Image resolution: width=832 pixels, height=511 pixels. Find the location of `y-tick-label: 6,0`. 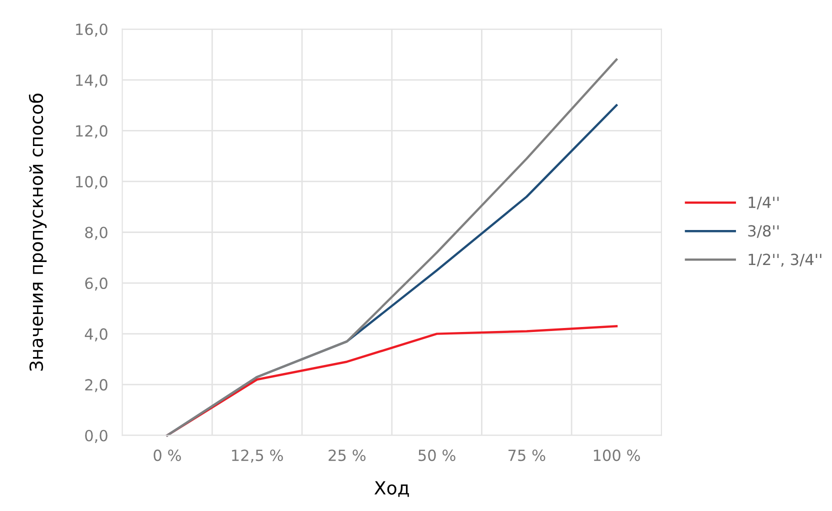

y-tick-label: 6,0 is located at coordinates (96, 284).